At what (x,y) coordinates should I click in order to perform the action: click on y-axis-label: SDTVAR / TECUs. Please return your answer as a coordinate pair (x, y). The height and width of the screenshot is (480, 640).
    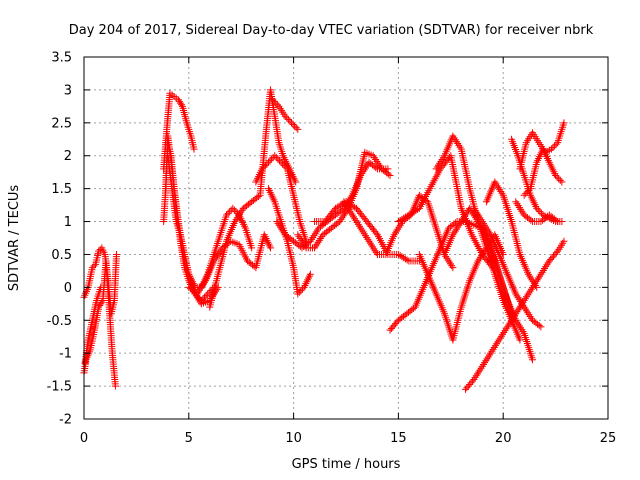
    Looking at the image, I should click on (14, 238).